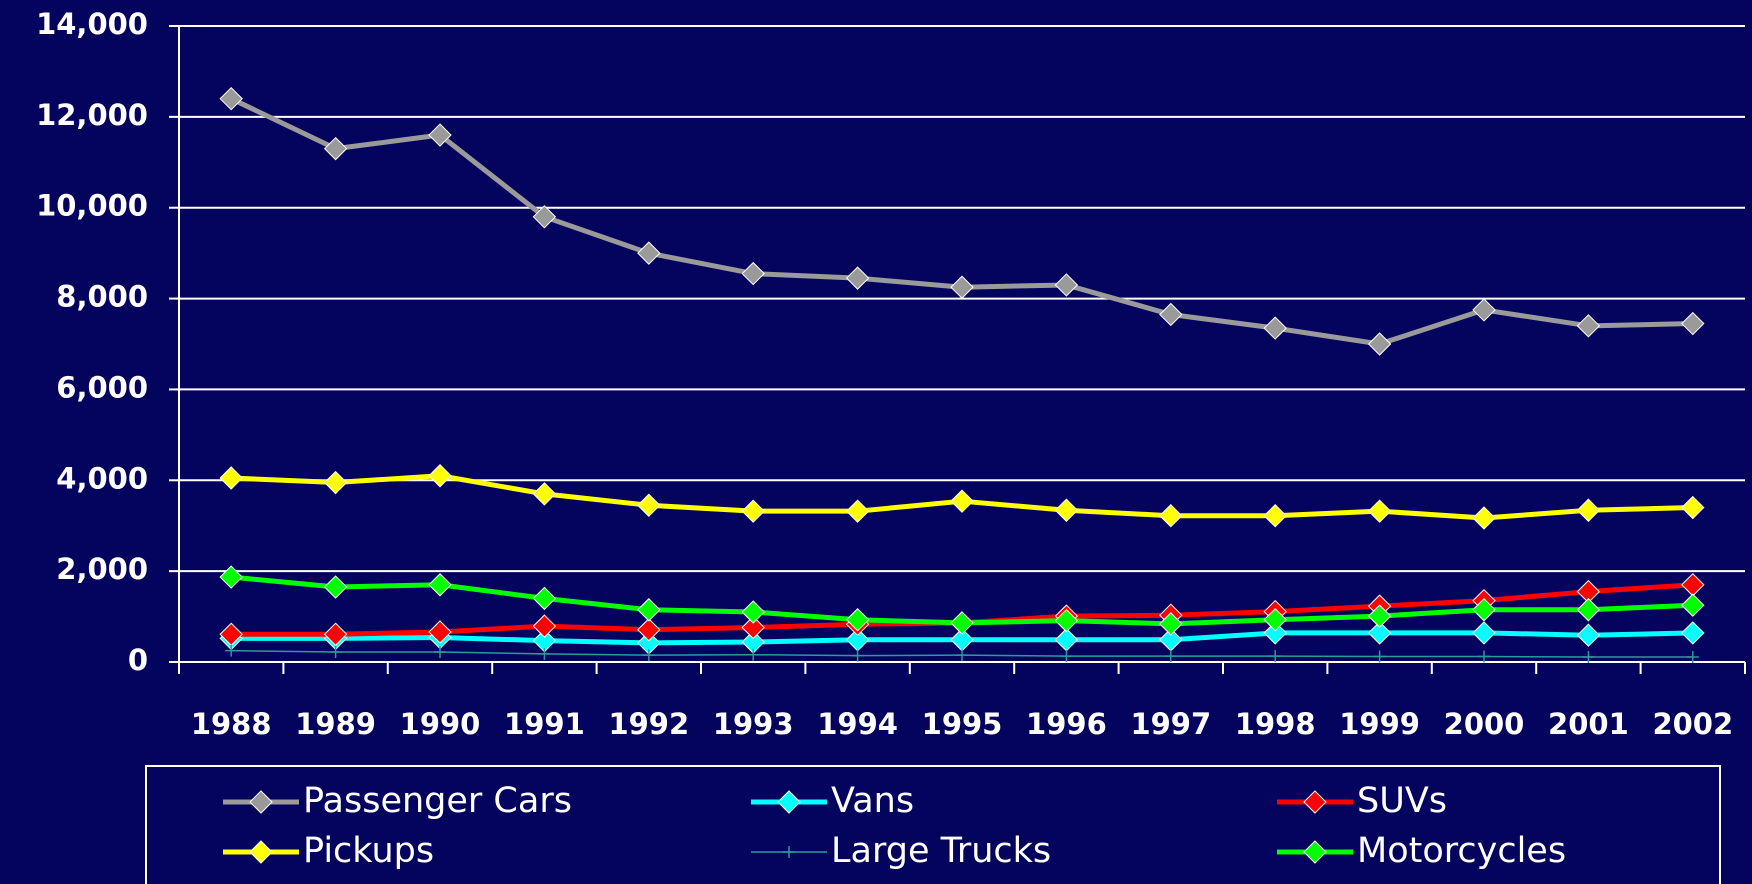 The height and width of the screenshot is (884, 1752). What do you see at coordinates (437, 801) in the screenshot?
I see `legend-label: Passenger Cars` at bounding box center [437, 801].